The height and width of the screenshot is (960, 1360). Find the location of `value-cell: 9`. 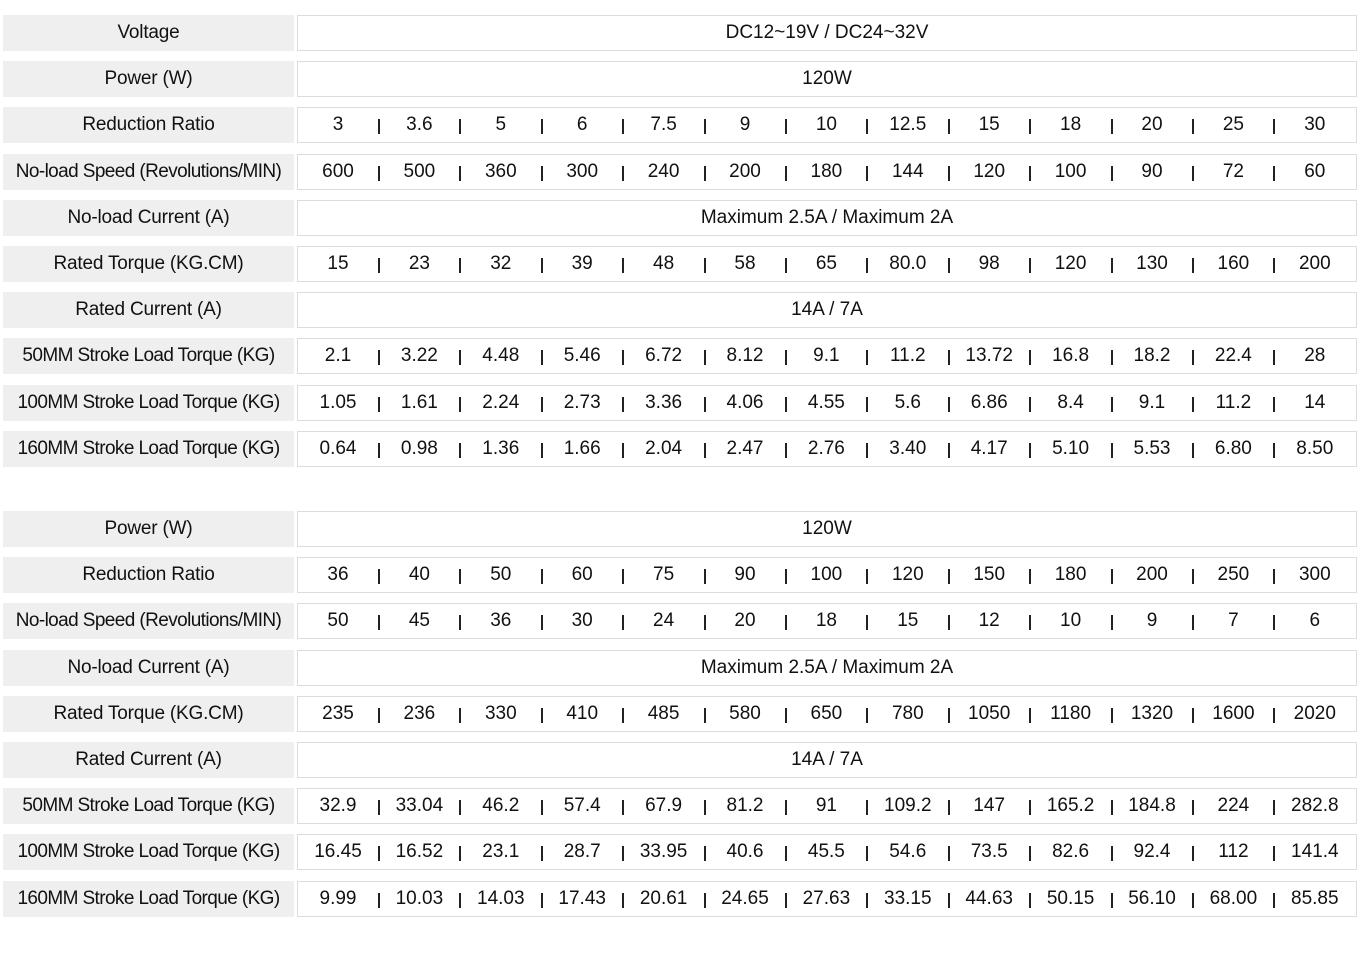

value-cell: 9 is located at coordinates (745, 124).